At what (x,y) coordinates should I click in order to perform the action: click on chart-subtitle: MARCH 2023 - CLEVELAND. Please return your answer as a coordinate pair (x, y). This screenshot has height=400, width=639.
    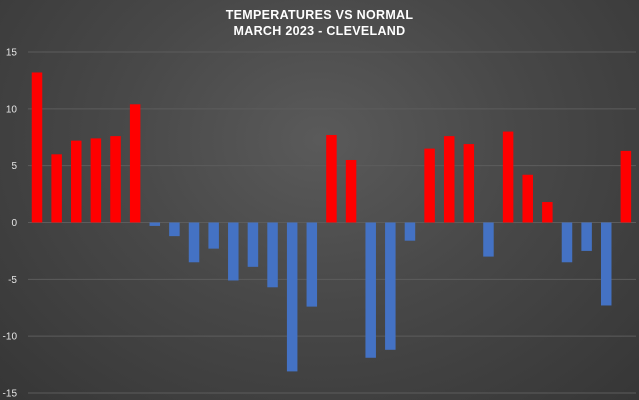
    Looking at the image, I should click on (319, 31).